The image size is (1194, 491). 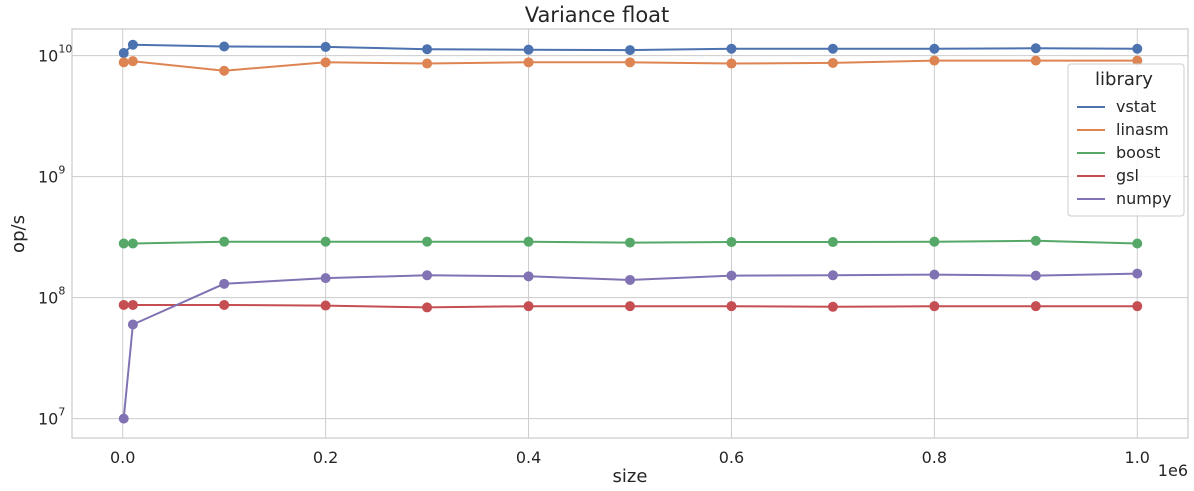 What do you see at coordinates (630, 476) in the screenshot?
I see `x-axis-label: size` at bounding box center [630, 476].